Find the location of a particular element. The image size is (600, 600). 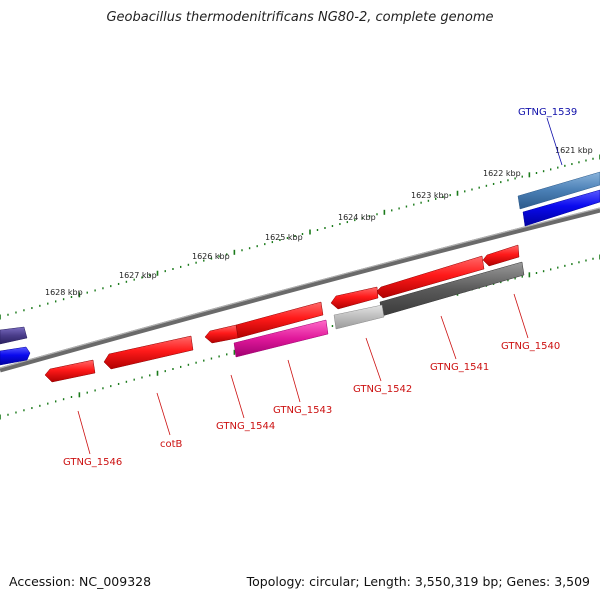

gene-label-gtng-1542: GTNG_1542 is located at coordinates (382, 389).